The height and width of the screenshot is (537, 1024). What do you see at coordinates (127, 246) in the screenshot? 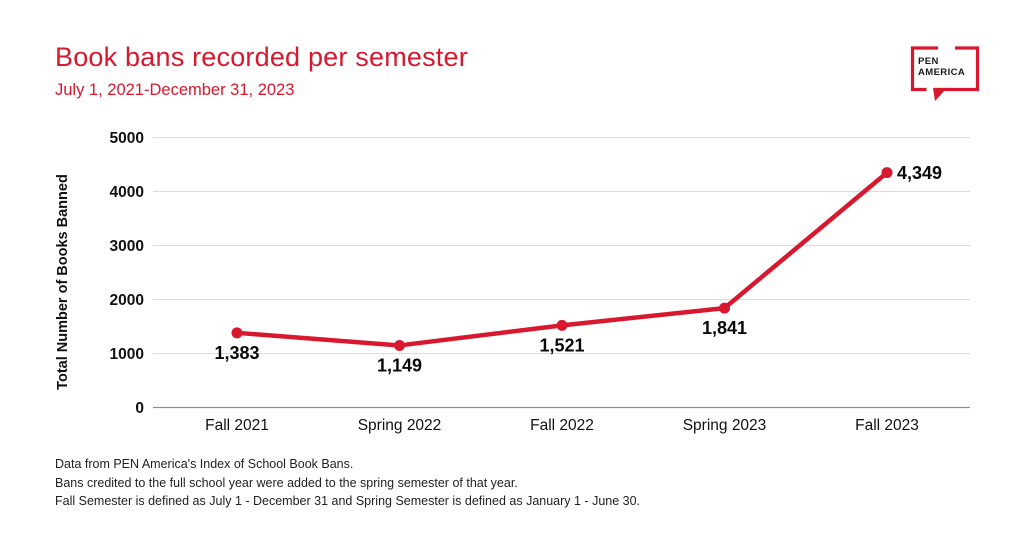
I see `y-tick-label: 3000` at bounding box center [127, 246].